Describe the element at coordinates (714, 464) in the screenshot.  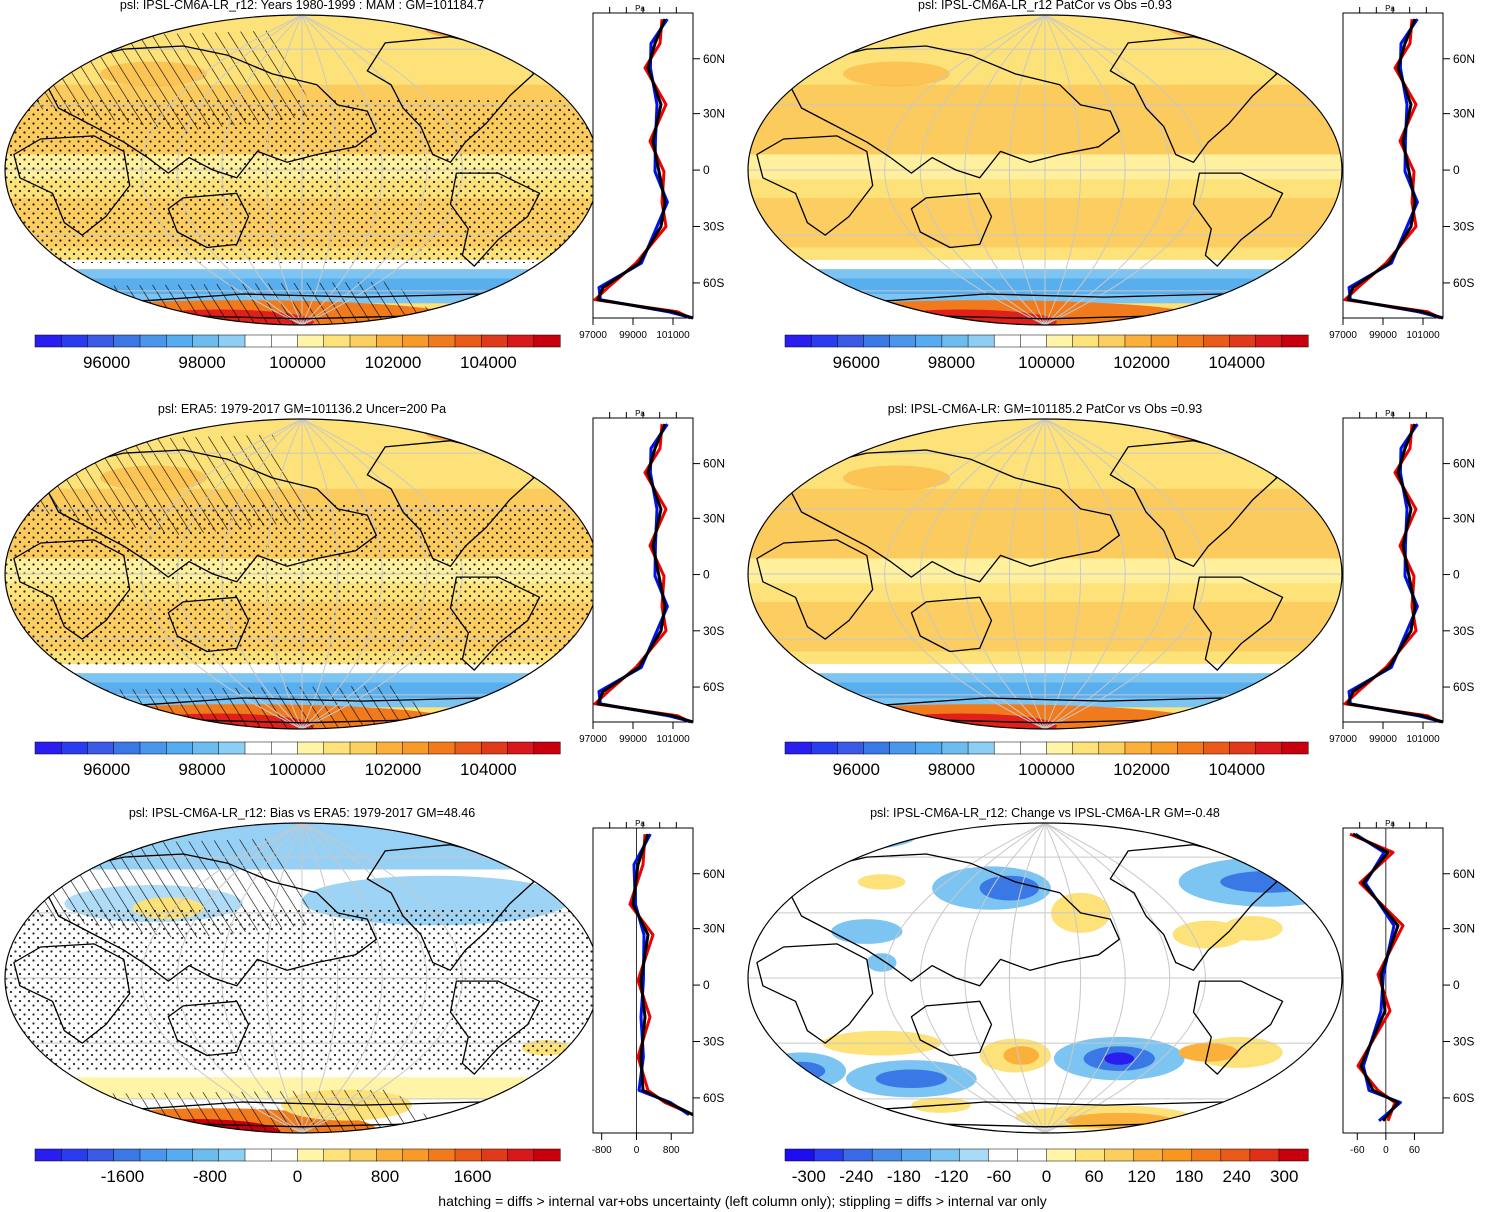
I see `zonal-lat-label: 60N` at that location.